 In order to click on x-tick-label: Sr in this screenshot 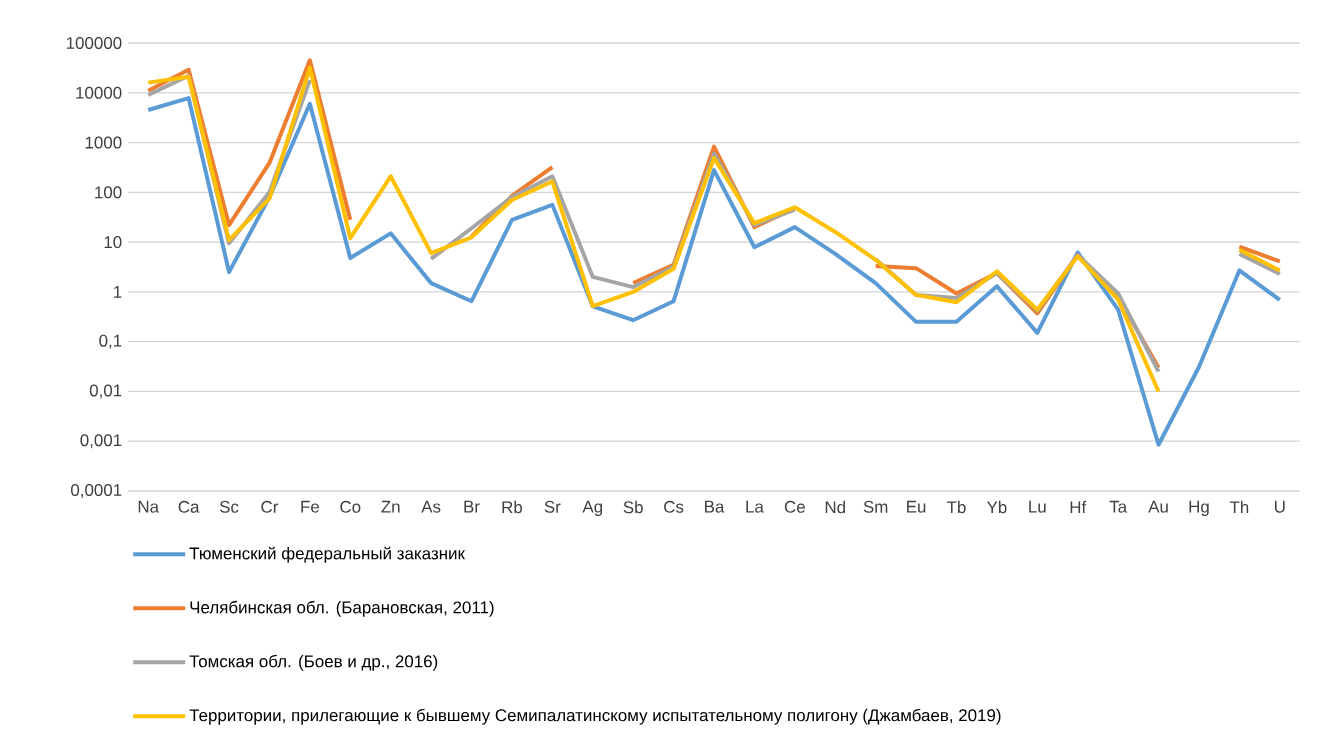, I will do `click(552, 506)`.